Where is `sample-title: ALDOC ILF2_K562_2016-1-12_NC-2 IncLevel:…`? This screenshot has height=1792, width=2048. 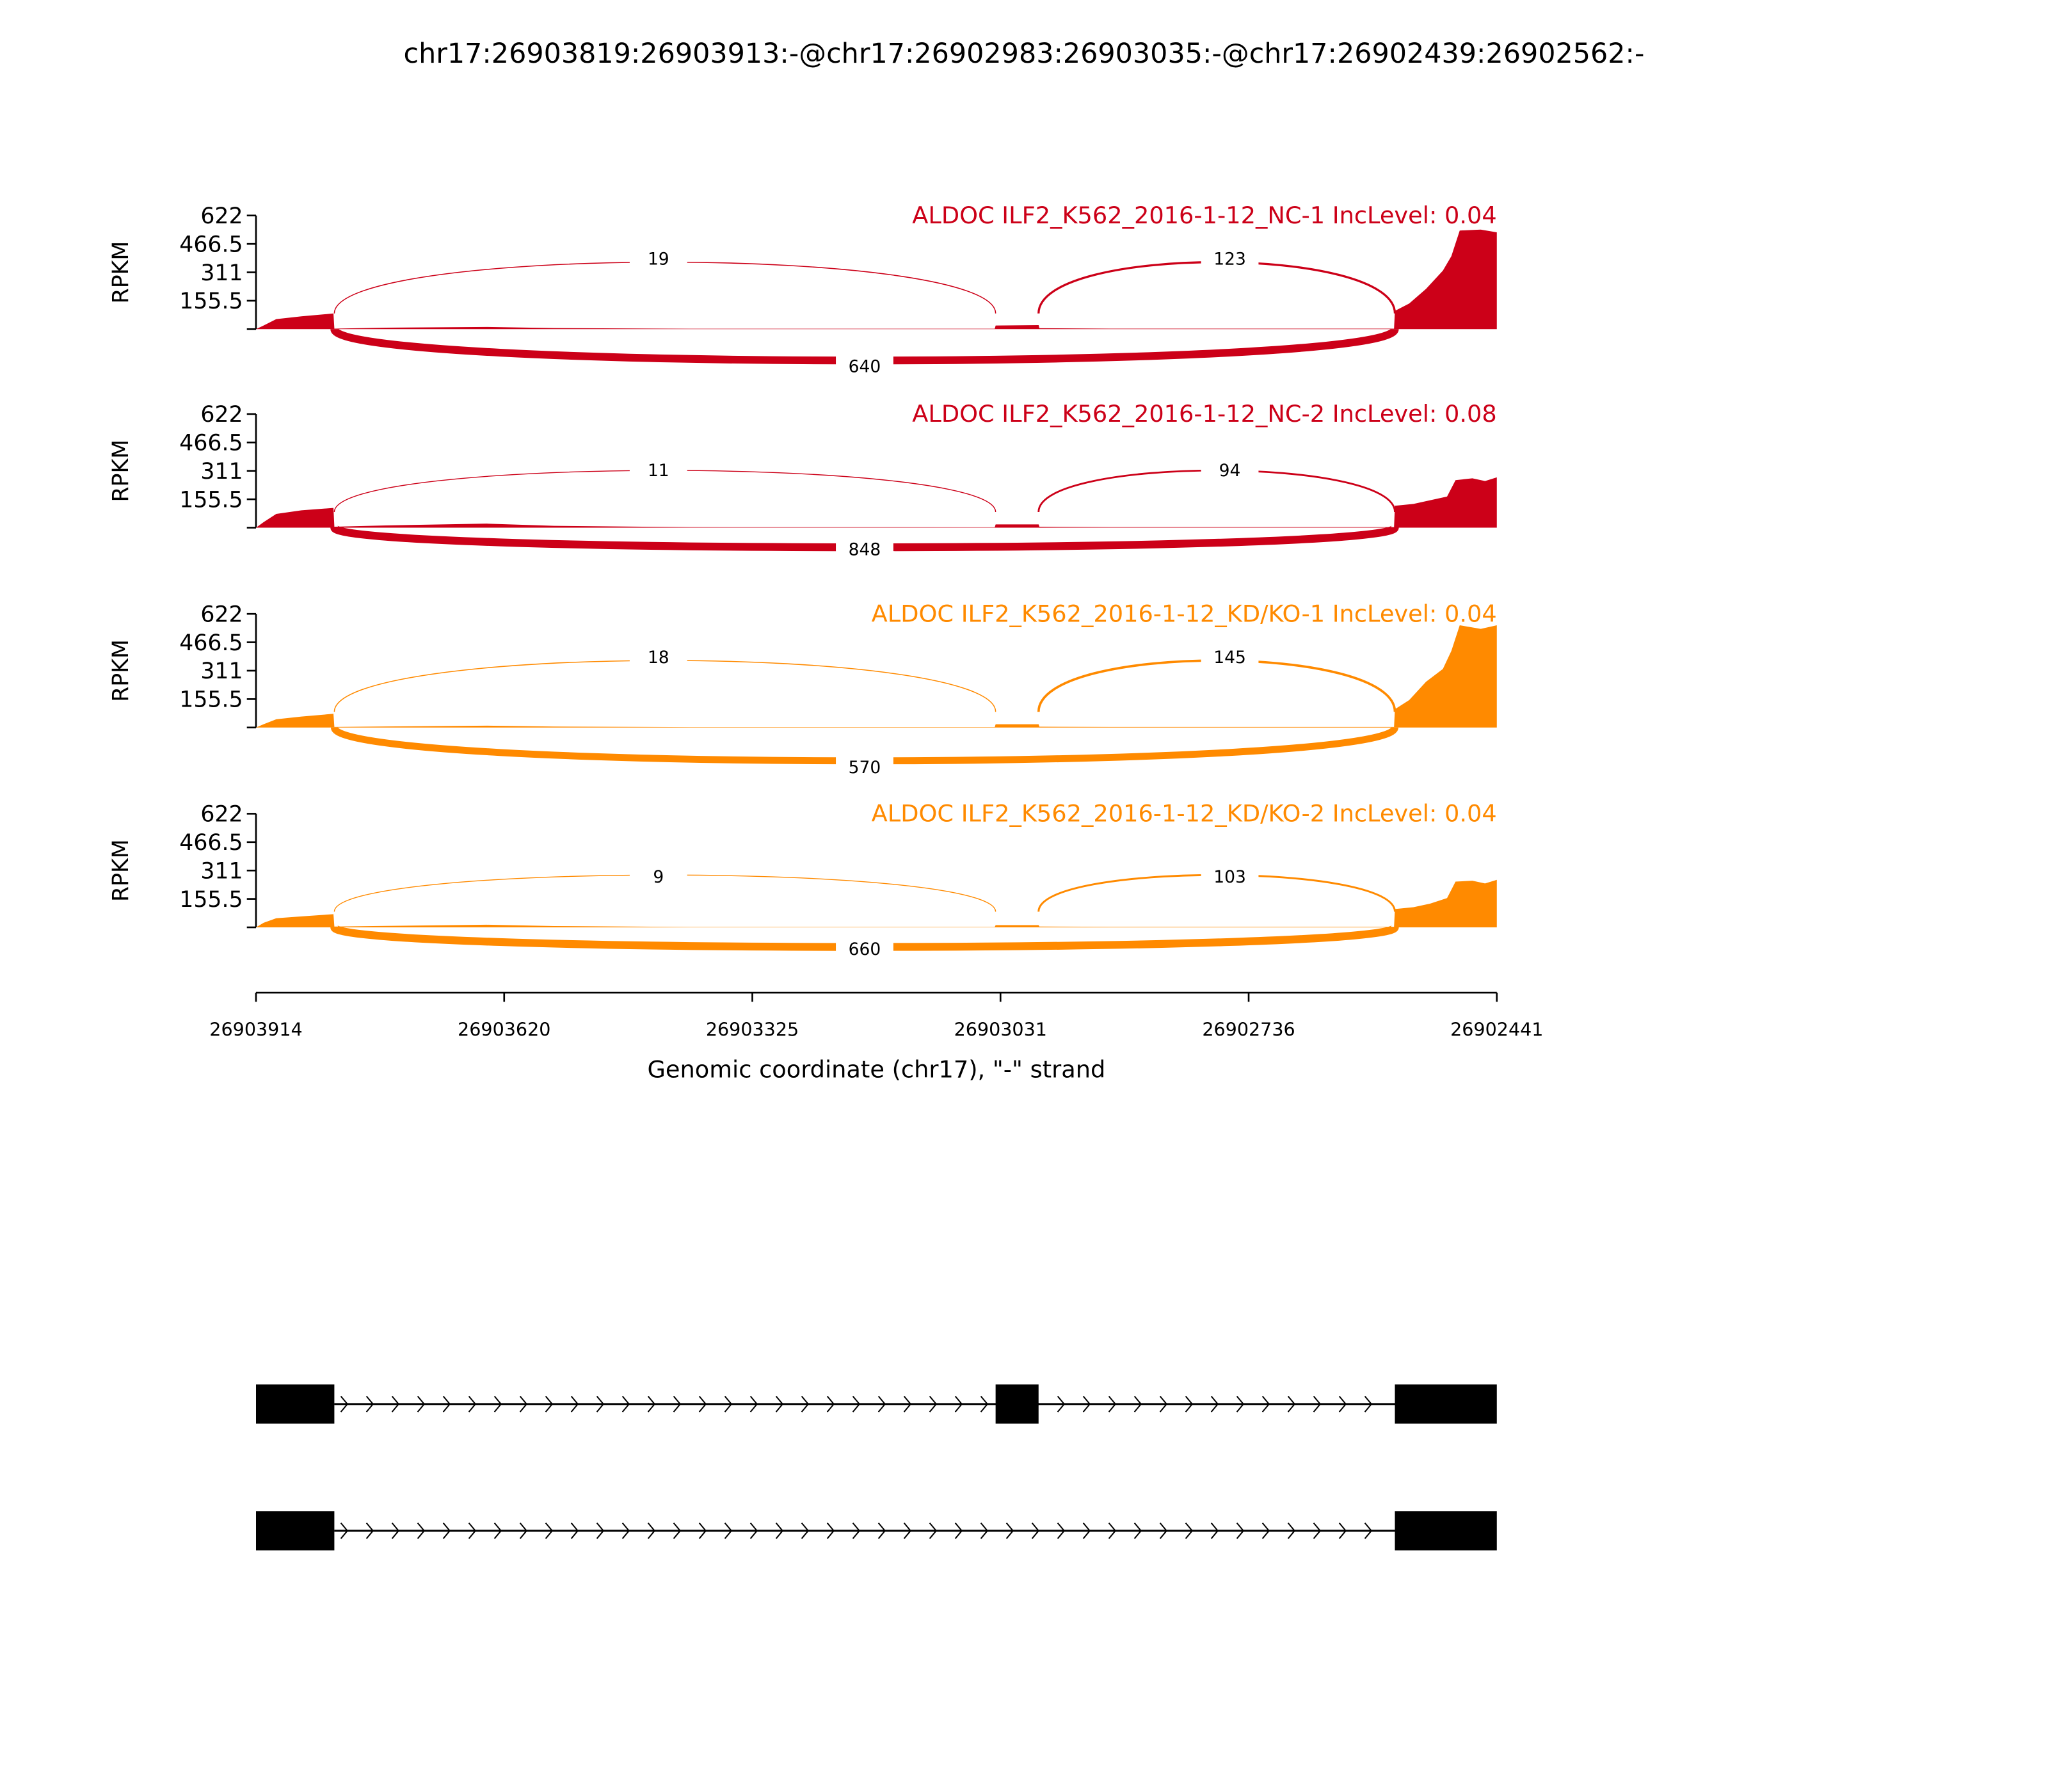
sample-title: ALDOC ILF2_K562_2016-1-12_NC-2 IncLevel:… is located at coordinates (1204, 414).